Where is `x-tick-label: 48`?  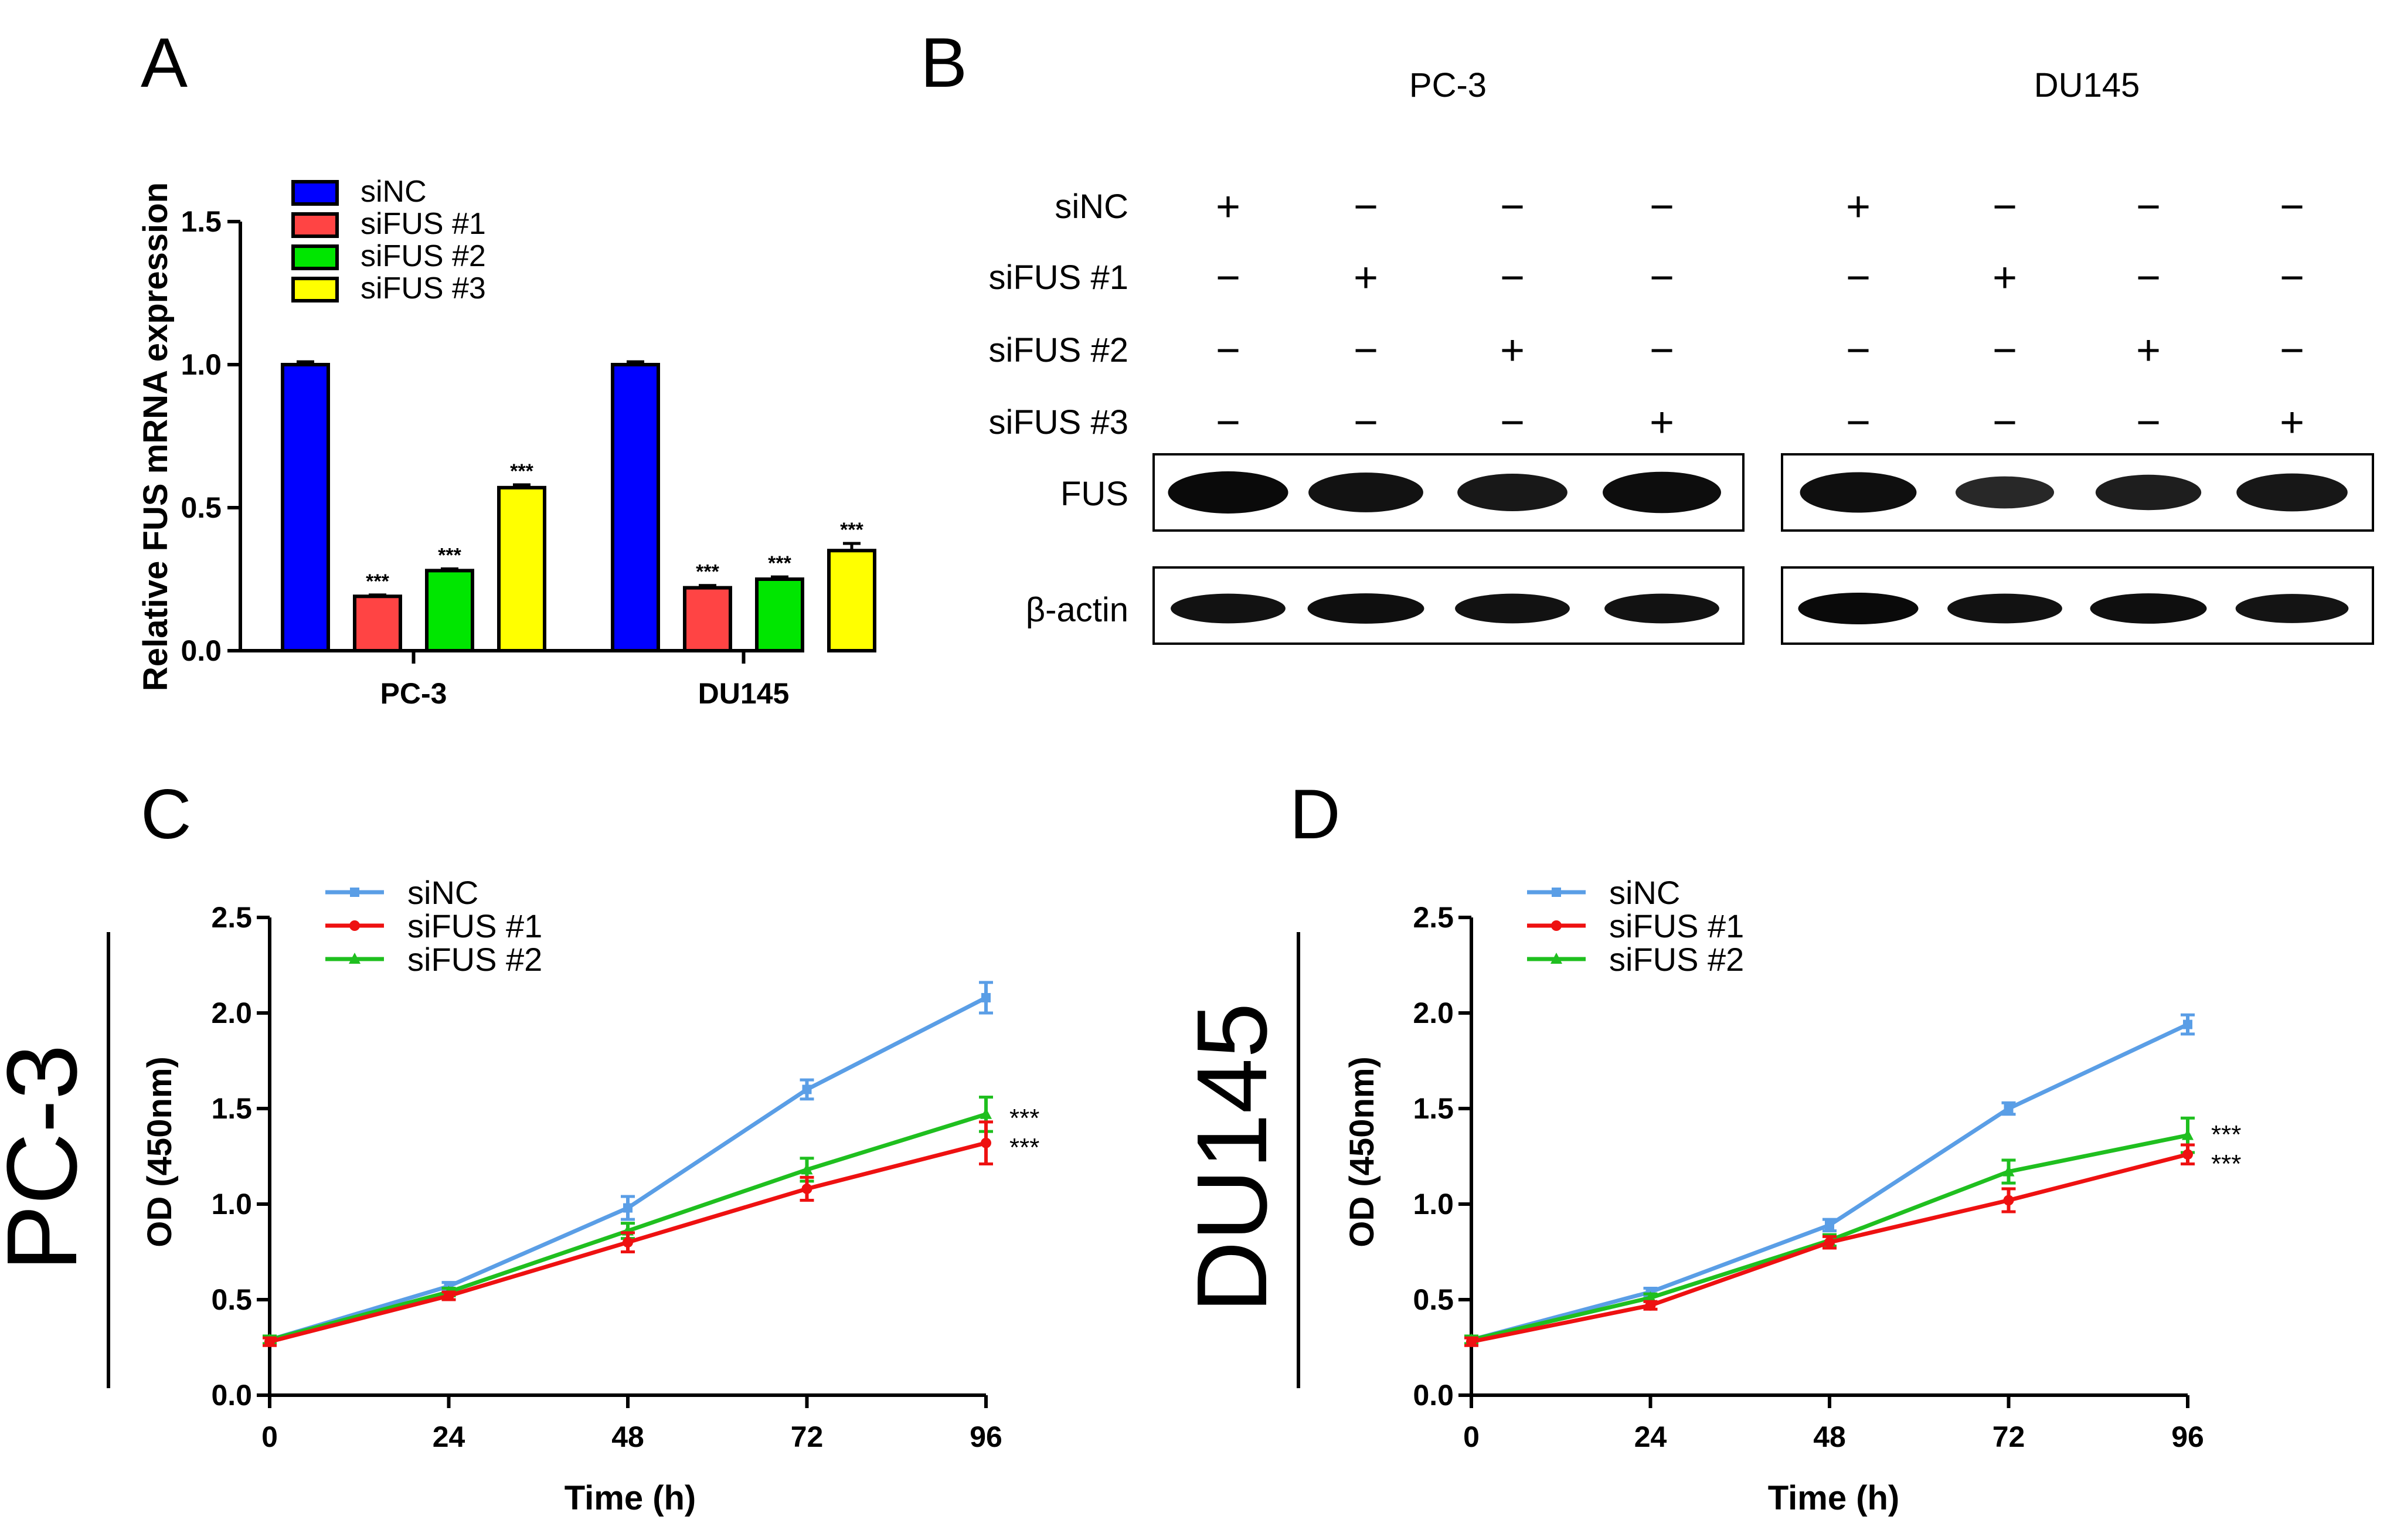
x-tick-label: 48 is located at coordinates (627, 1437).